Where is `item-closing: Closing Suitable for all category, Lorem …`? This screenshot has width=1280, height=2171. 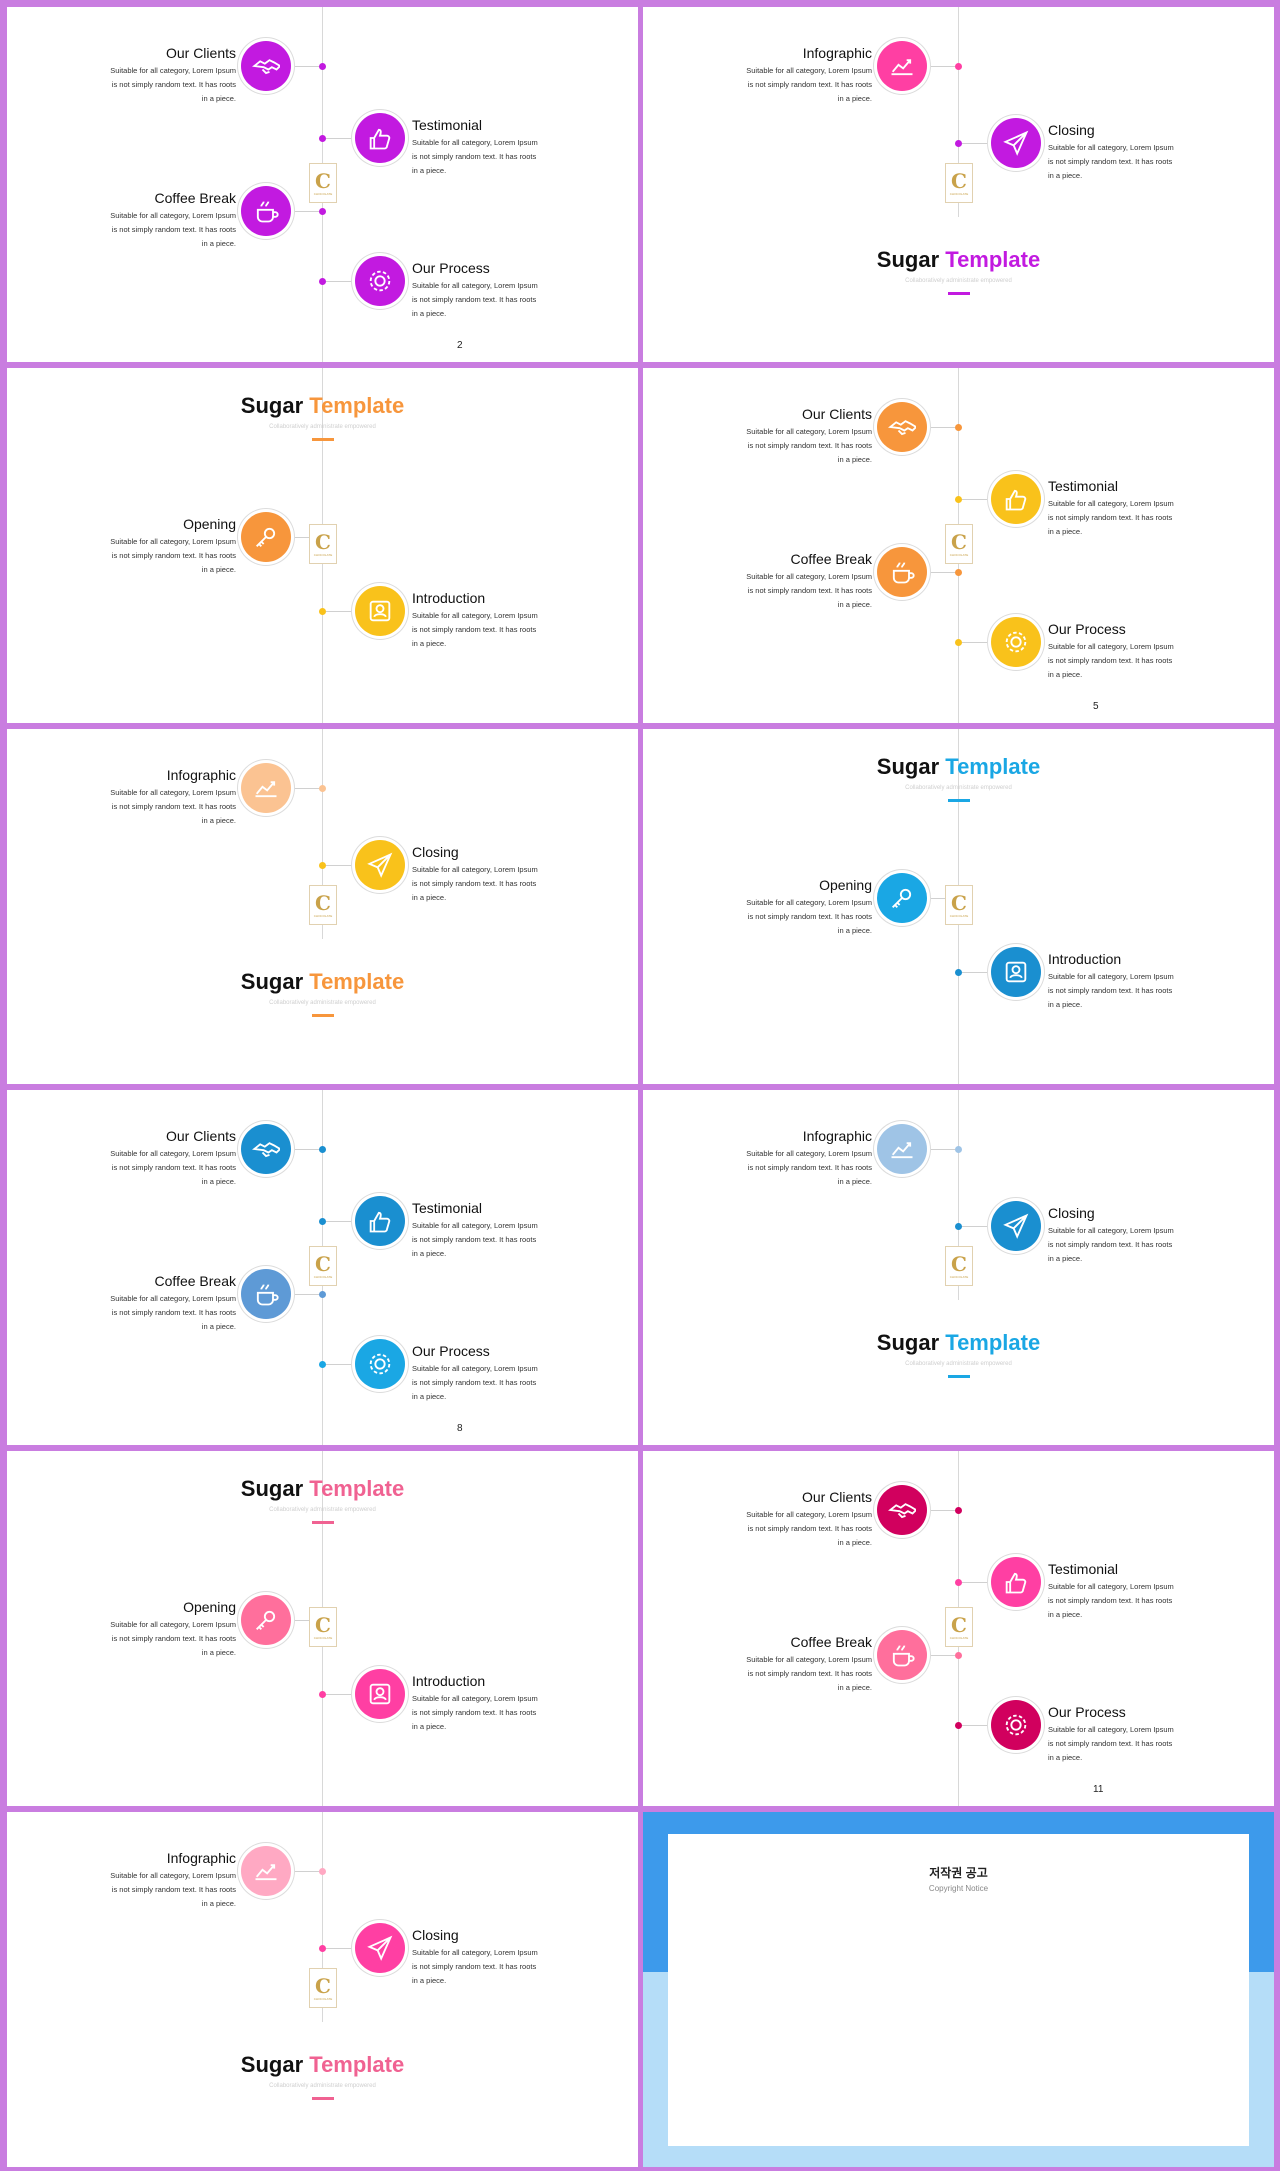 item-closing: Closing Suitable for all category, Lorem … is located at coordinates (492, 1957).